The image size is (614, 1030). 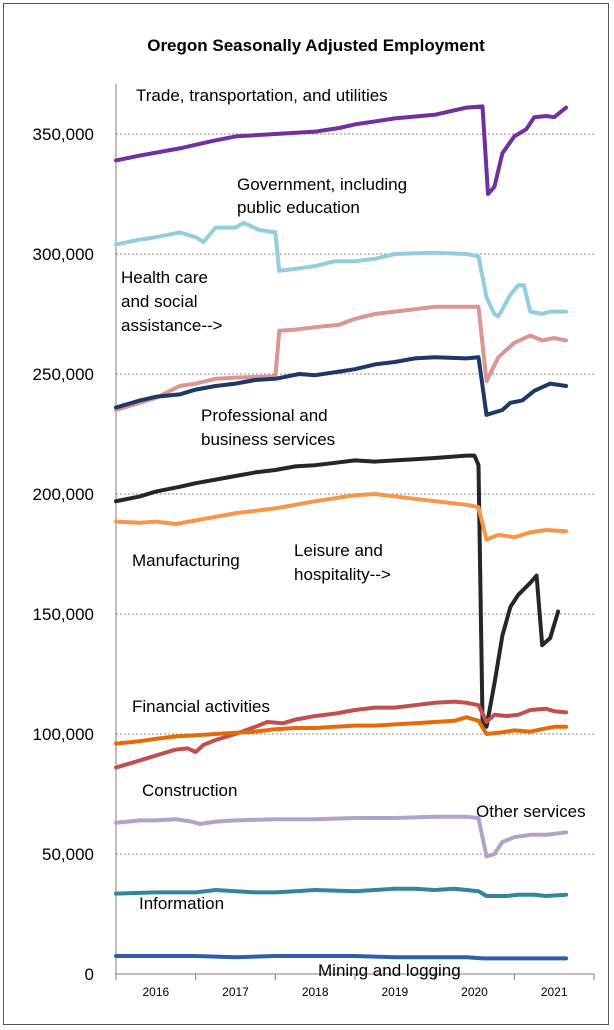 What do you see at coordinates (89, 974) in the screenshot?
I see `y-tick-label: 0` at bounding box center [89, 974].